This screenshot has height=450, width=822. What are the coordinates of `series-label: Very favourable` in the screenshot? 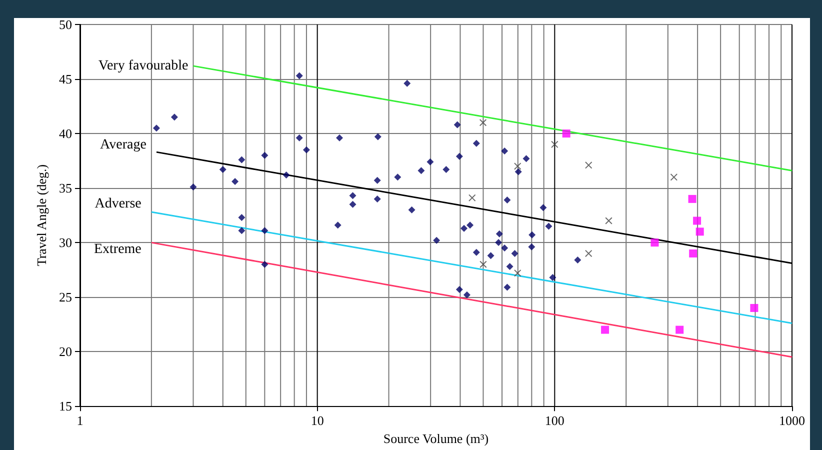 It's located at (143, 66).